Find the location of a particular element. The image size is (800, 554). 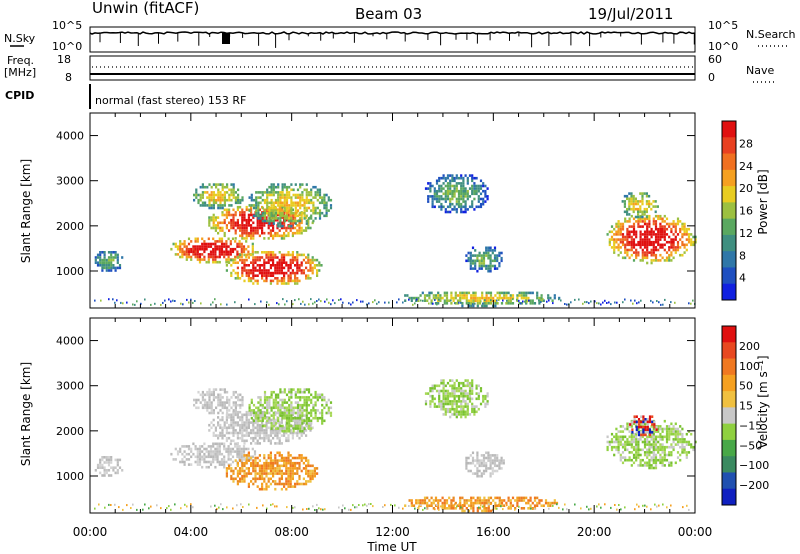

colorbar-tick-label: 12 is located at coordinates (746, 233).